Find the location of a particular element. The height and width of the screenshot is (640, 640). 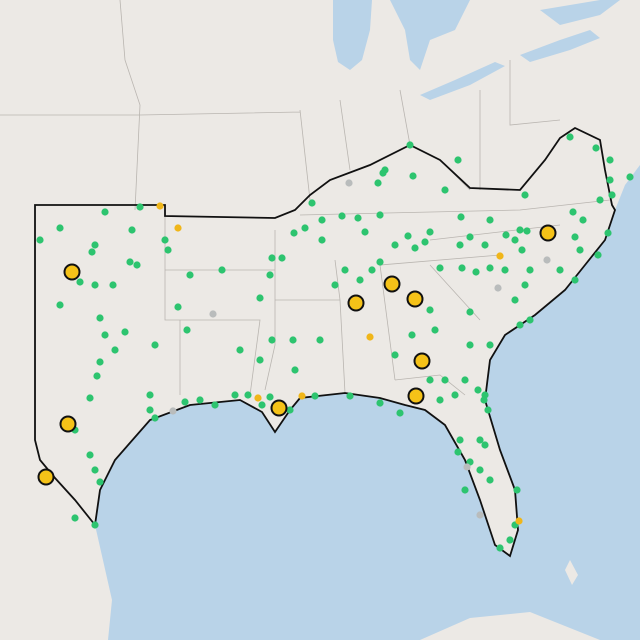

island is located at coordinates (571, 572).